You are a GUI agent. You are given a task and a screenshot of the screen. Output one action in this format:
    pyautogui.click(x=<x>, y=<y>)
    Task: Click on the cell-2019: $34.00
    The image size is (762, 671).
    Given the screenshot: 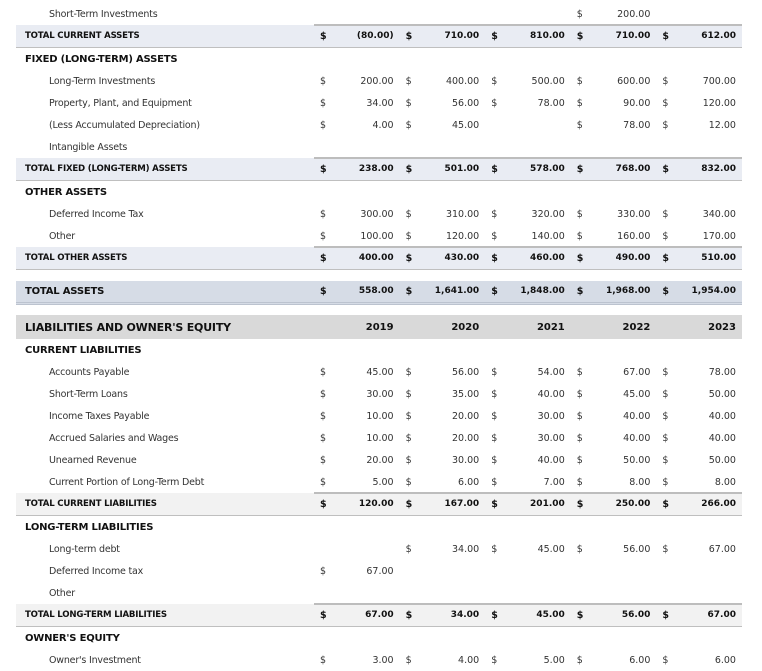 What is the action you would take?
    pyautogui.click(x=357, y=103)
    